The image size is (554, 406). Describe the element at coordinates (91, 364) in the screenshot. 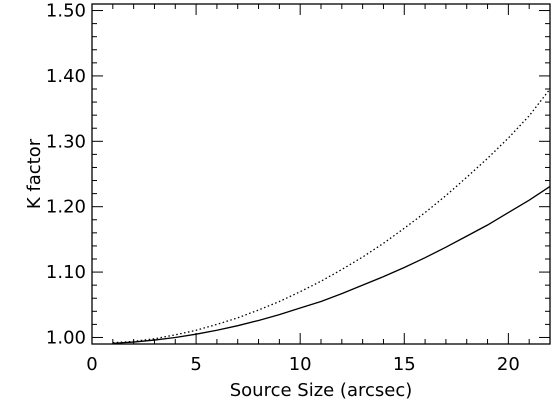

I see `x-tick-label: 0` at that location.